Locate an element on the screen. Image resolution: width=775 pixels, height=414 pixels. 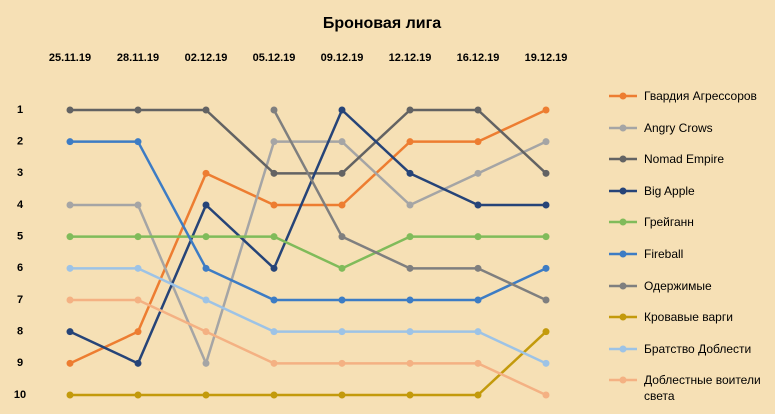
legend-label: Fireball is located at coordinates (664, 253).